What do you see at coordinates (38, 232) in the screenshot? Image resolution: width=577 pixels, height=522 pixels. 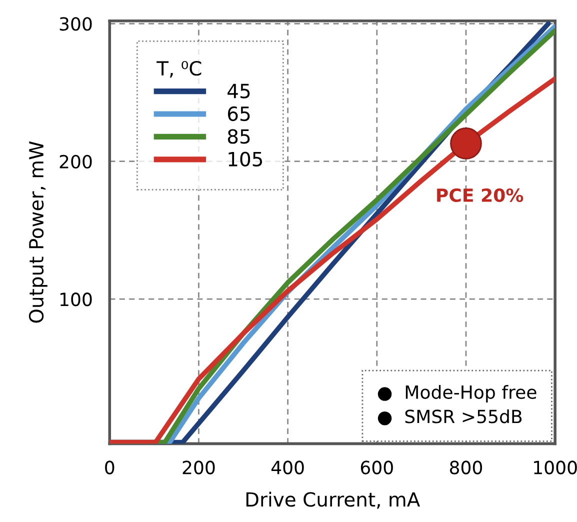 I see `y-axis-title: Output Power, mW` at bounding box center [38, 232].